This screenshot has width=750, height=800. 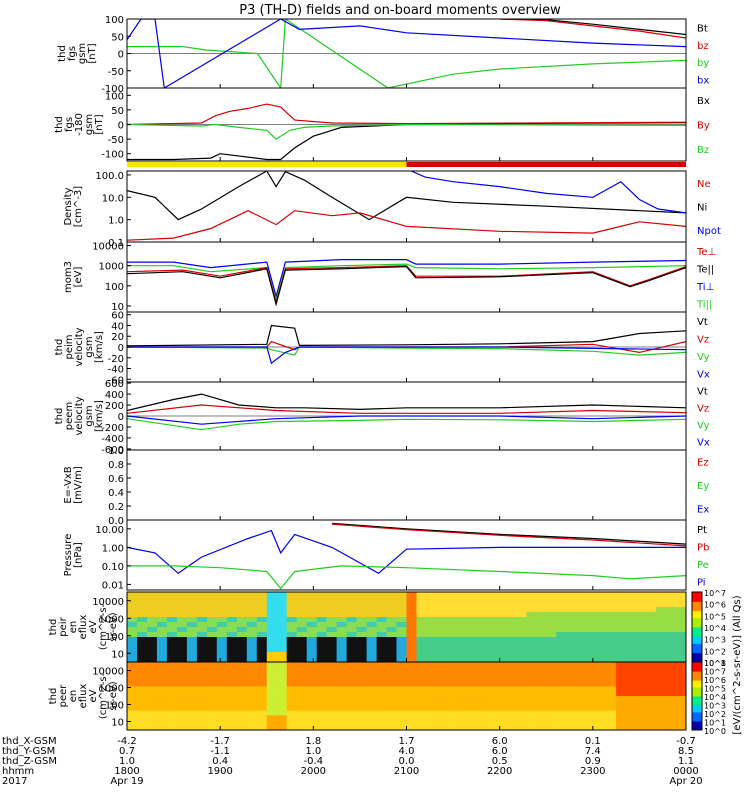 What do you see at coordinates (685, 771) in the screenshot?
I see `ephemeris-value: 0000` at bounding box center [685, 771].